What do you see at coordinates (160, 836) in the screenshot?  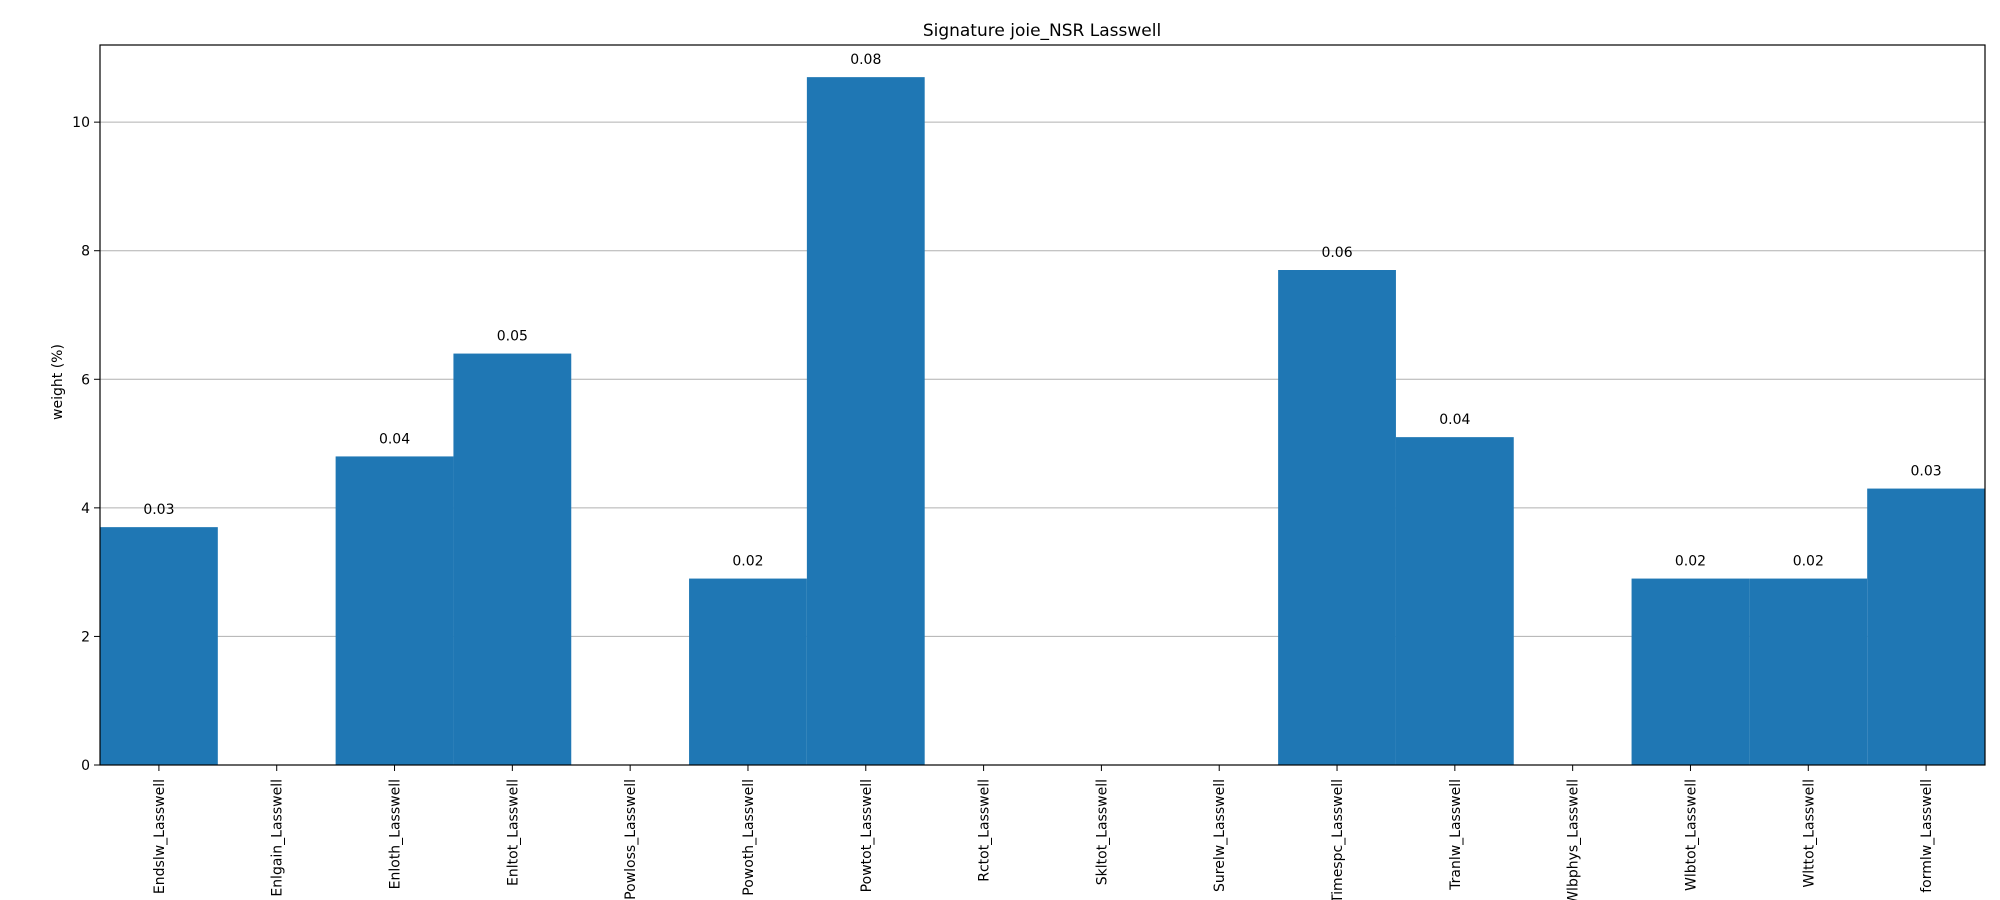 I see `x-tick-label: Endslw_Lasswell` at bounding box center [160, 836].